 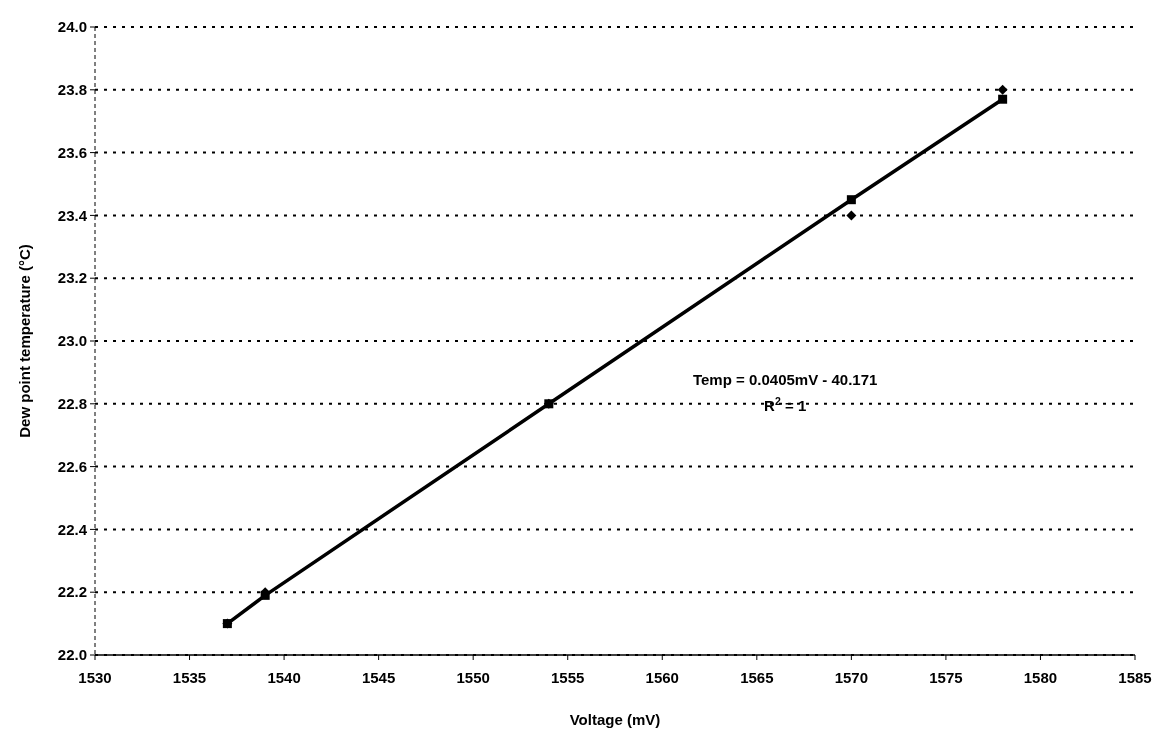 What do you see at coordinates (72, 466) in the screenshot?
I see `y-tick-label: 22.6` at bounding box center [72, 466].